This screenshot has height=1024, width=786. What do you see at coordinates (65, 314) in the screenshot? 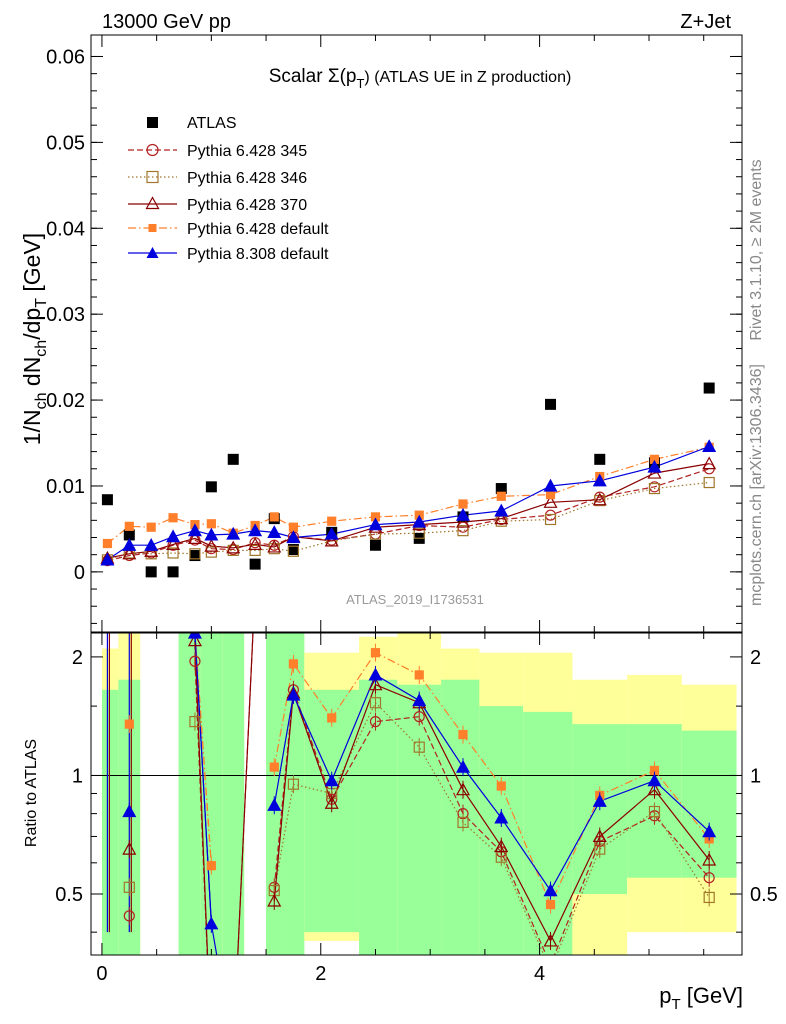
I see `main-ytick-labels: 0 0.01 0.02 0.03 0.04 0.05 0.06` at bounding box center [65, 314].